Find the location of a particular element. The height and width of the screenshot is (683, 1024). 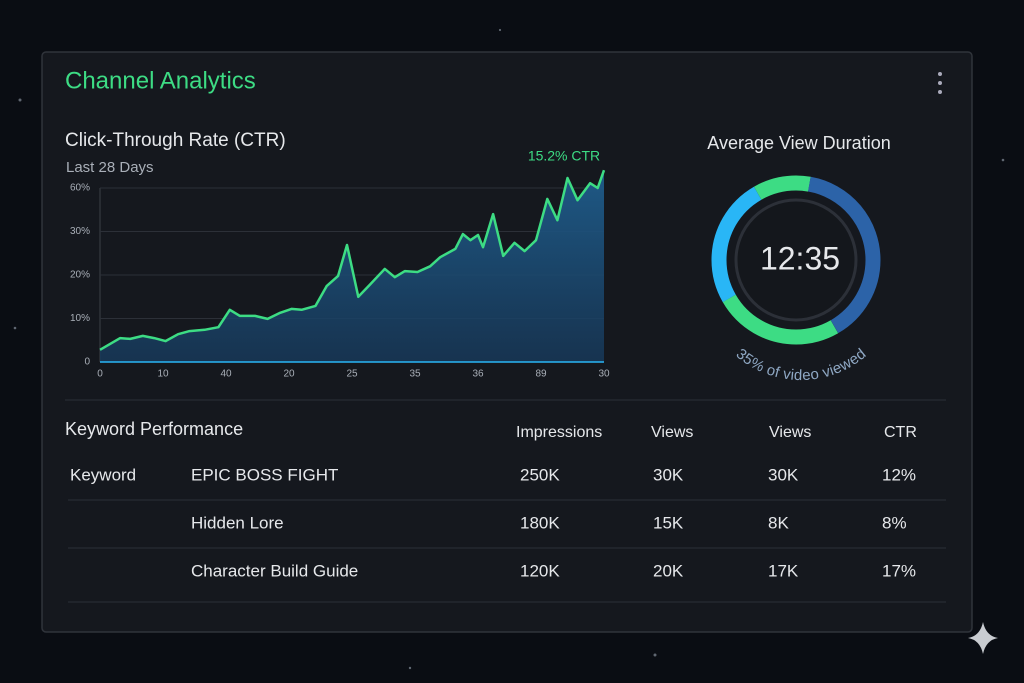

table-cell: 12% is located at coordinates (899, 474).